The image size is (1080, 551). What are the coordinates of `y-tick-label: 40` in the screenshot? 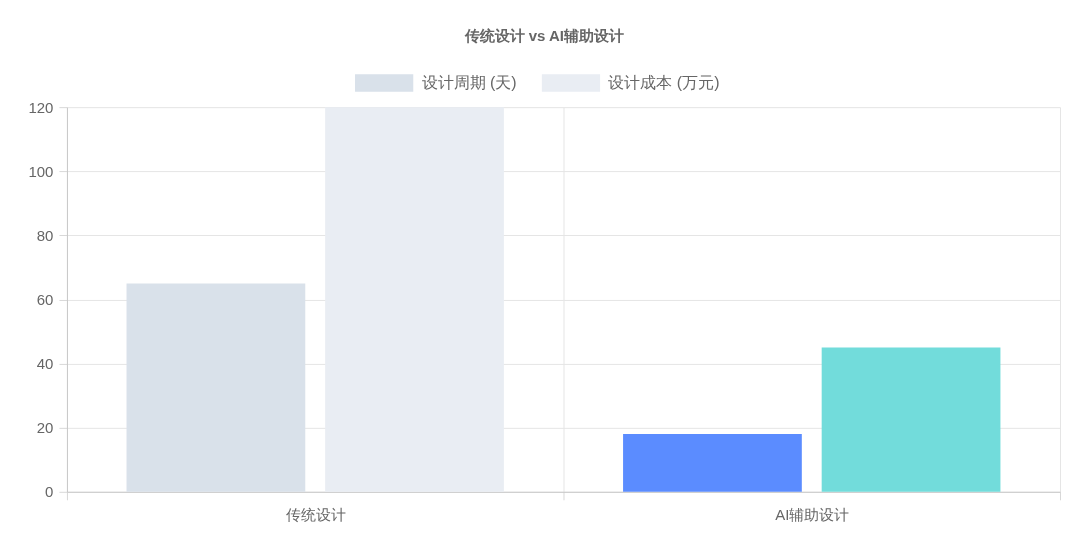 It's located at (45, 364).